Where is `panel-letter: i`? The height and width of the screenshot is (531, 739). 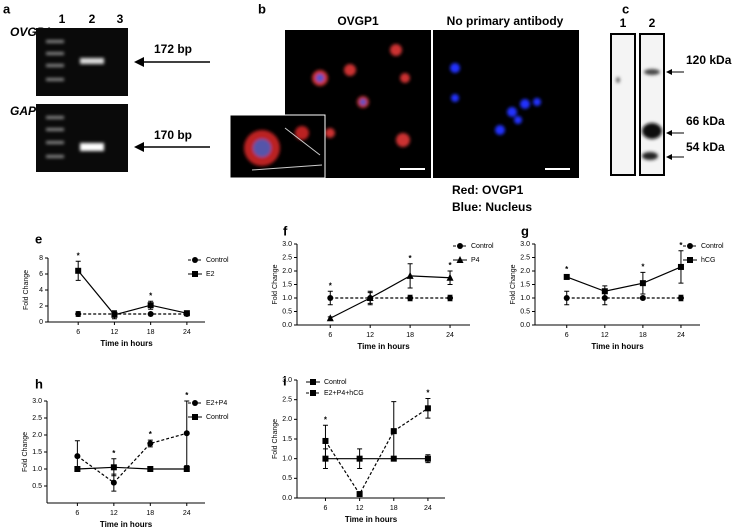
panel-letter: i is located at coordinates (285, 380).